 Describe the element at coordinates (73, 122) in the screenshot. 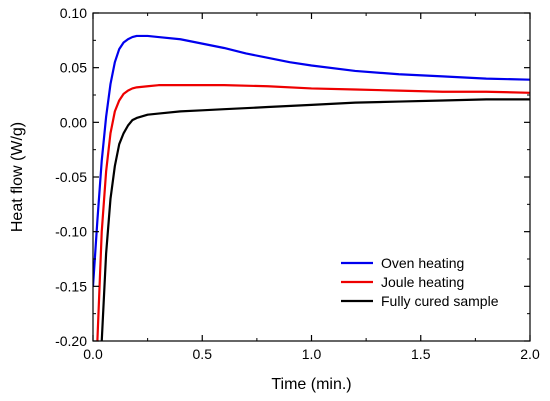

I see `y-tick-label: 0.00` at that location.